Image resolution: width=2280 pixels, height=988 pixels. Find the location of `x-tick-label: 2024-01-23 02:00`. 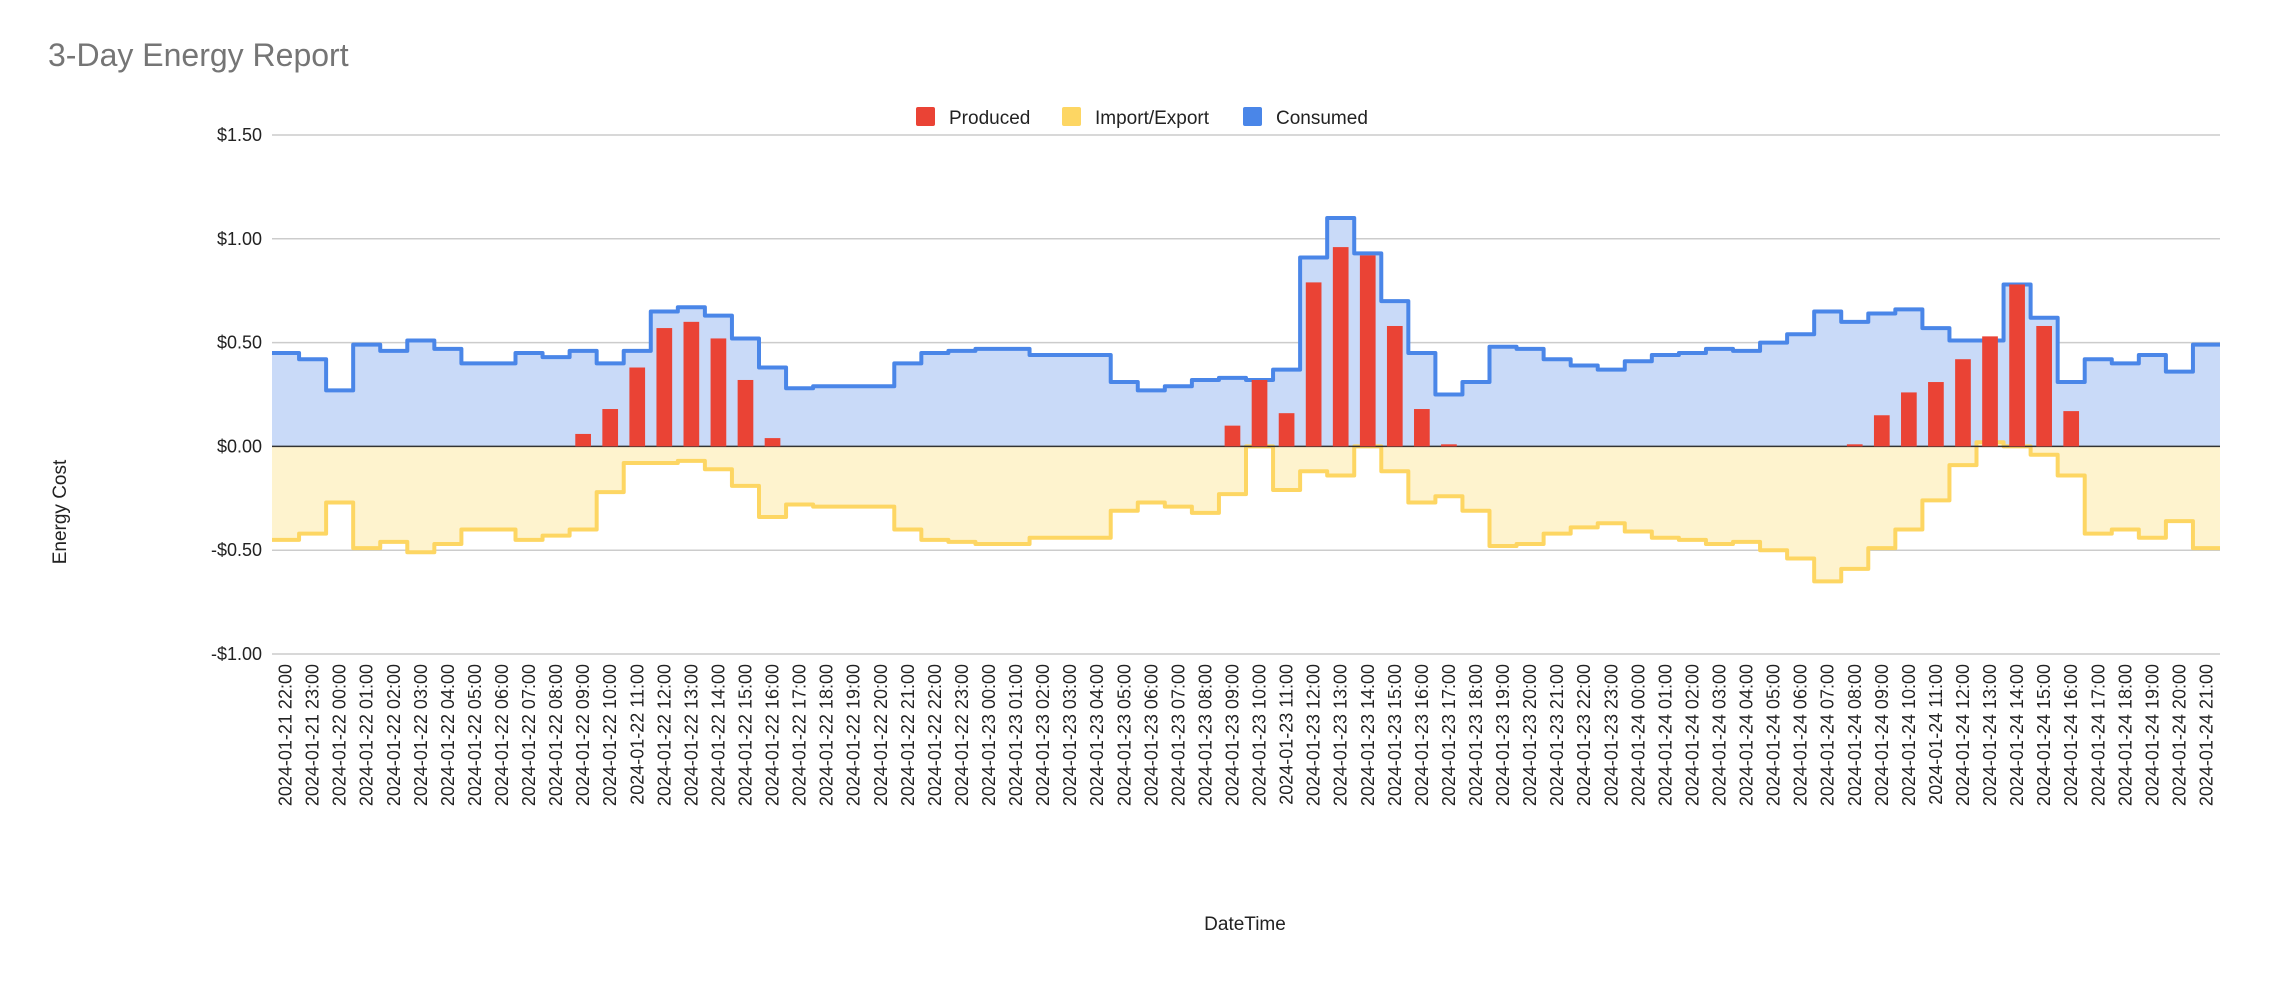

x-tick-label: 2024-01-23 02:00 is located at coordinates (1043, 735).